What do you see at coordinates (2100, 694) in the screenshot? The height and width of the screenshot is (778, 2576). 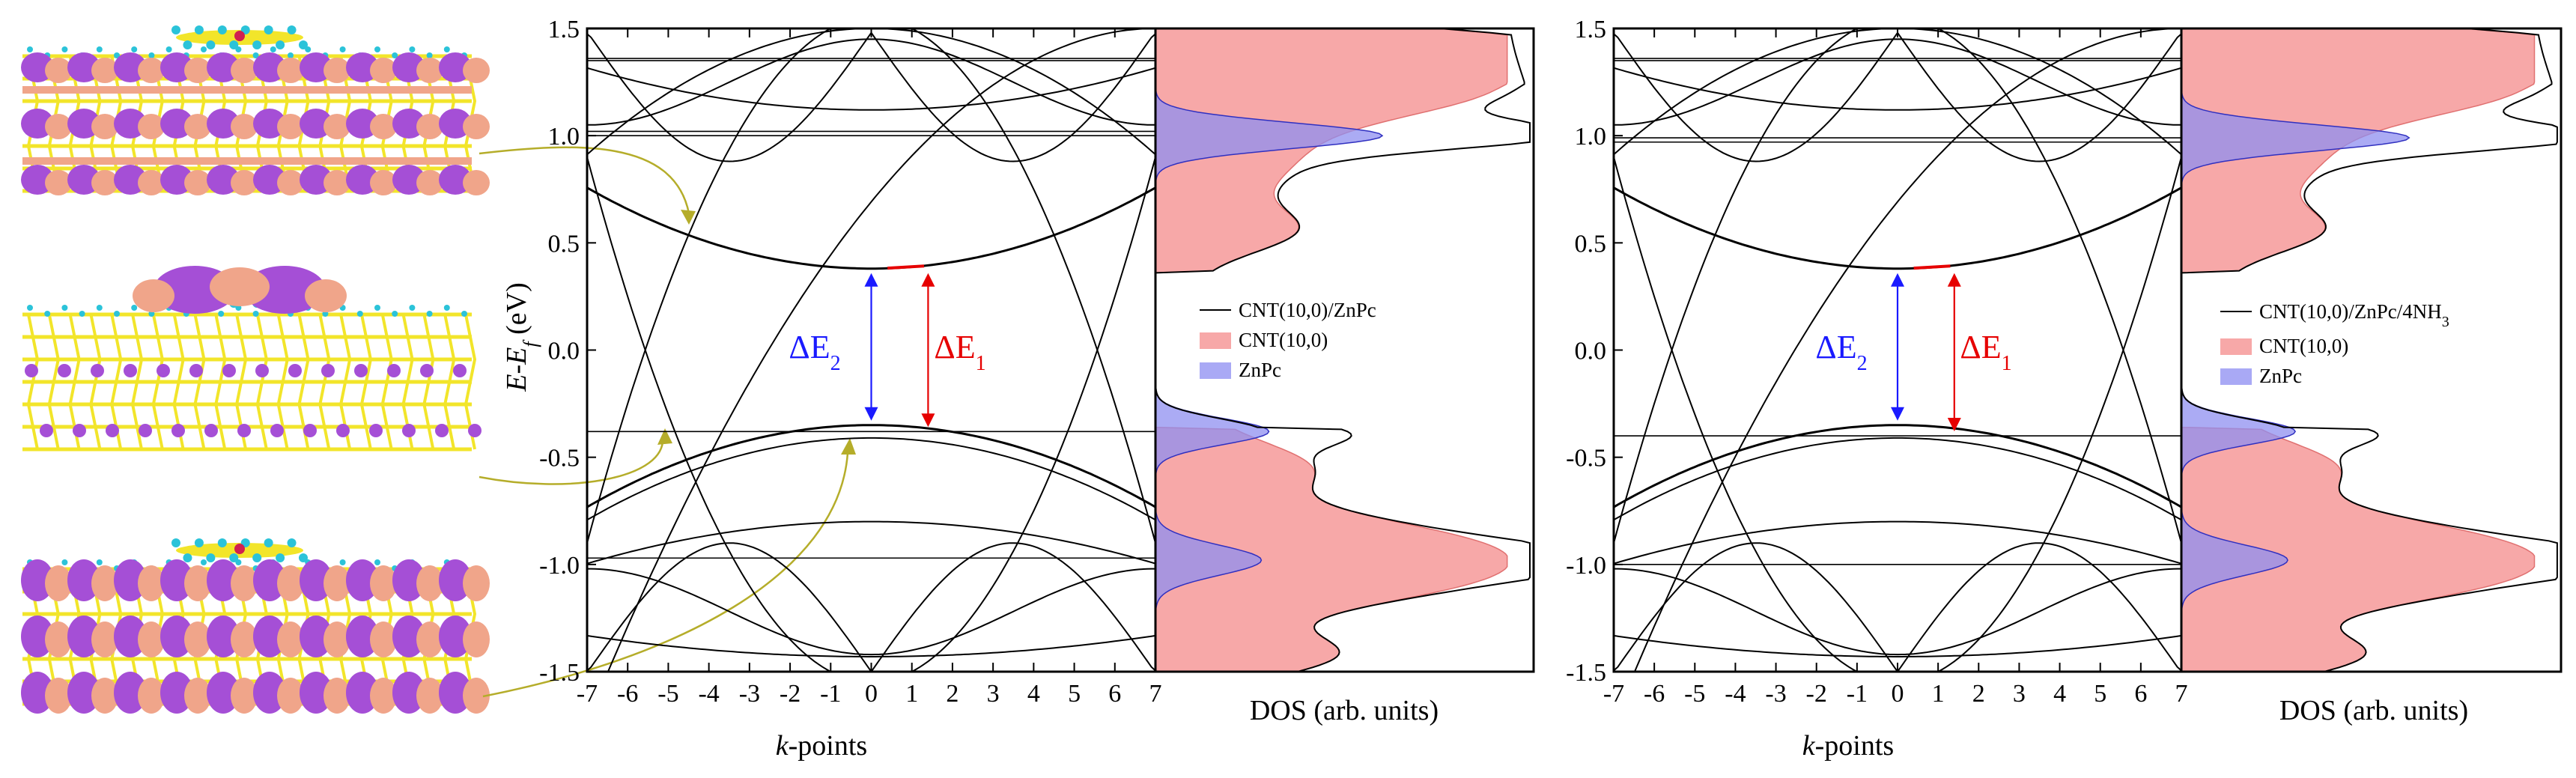 I see `x-tick-label: 5` at bounding box center [2100, 694].